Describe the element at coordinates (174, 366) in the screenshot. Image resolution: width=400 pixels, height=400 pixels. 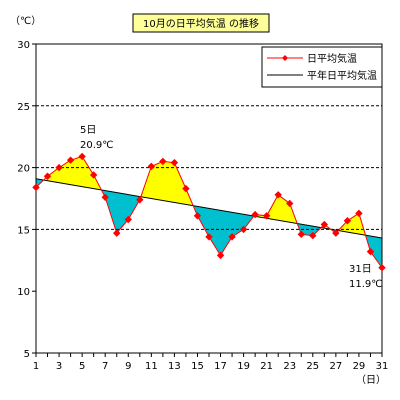
I see `x-tick-label: 13` at that location.